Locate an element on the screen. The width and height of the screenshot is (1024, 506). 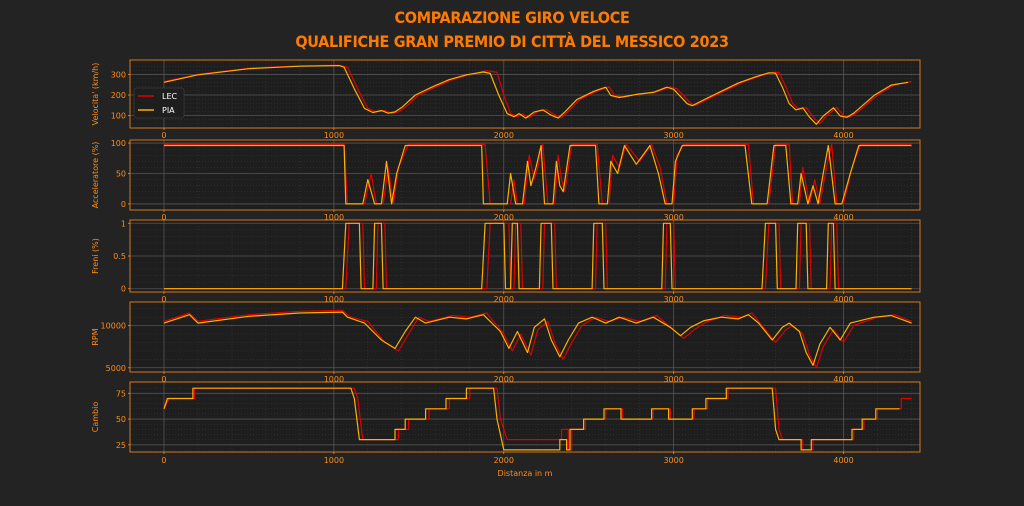
chart-title-line-1: COMPARAZIONE GIRO VELOCE is located at coordinates (512, 17).